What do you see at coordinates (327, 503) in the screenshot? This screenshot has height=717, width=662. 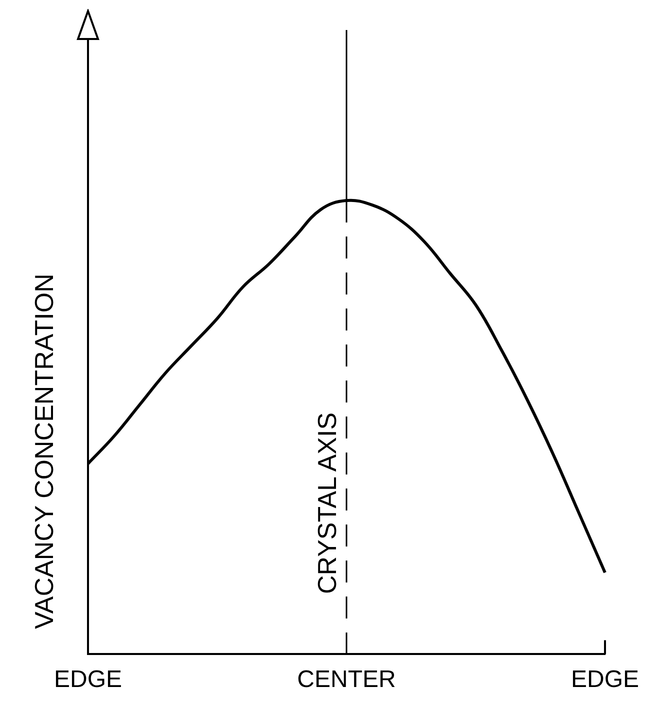 I see `ref-line-label: CRYSTAL AXIS` at bounding box center [327, 503].